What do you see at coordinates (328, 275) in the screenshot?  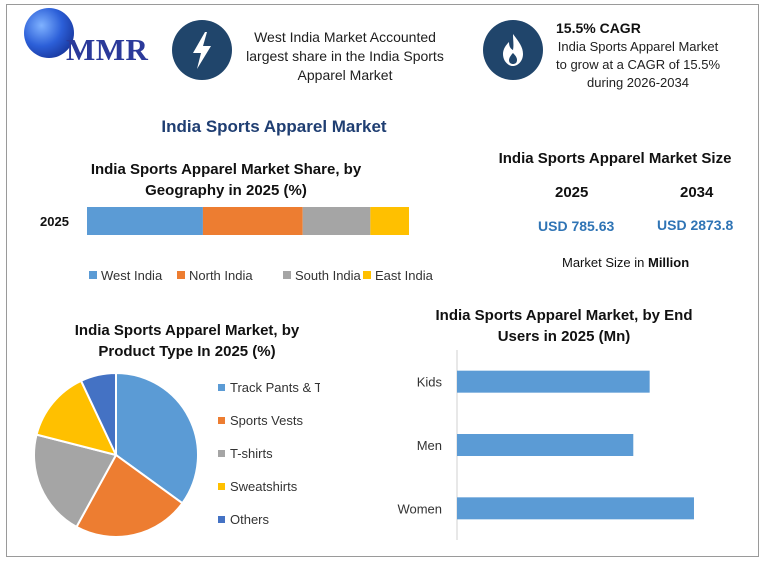 I see `geography-legend-label: South India` at bounding box center [328, 275].